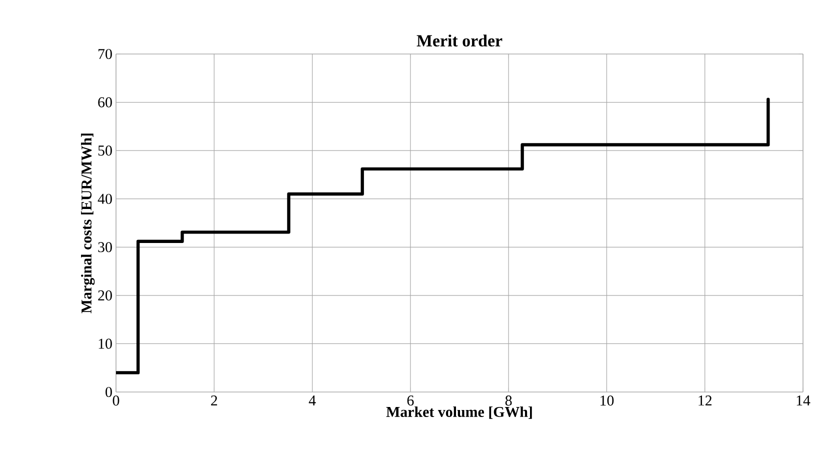 The width and height of the screenshot is (819, 466). What do you see at coordinates (459, 40) in the screenshot?
I see `chart-title: Merit order` at bounding box center [459, 40].